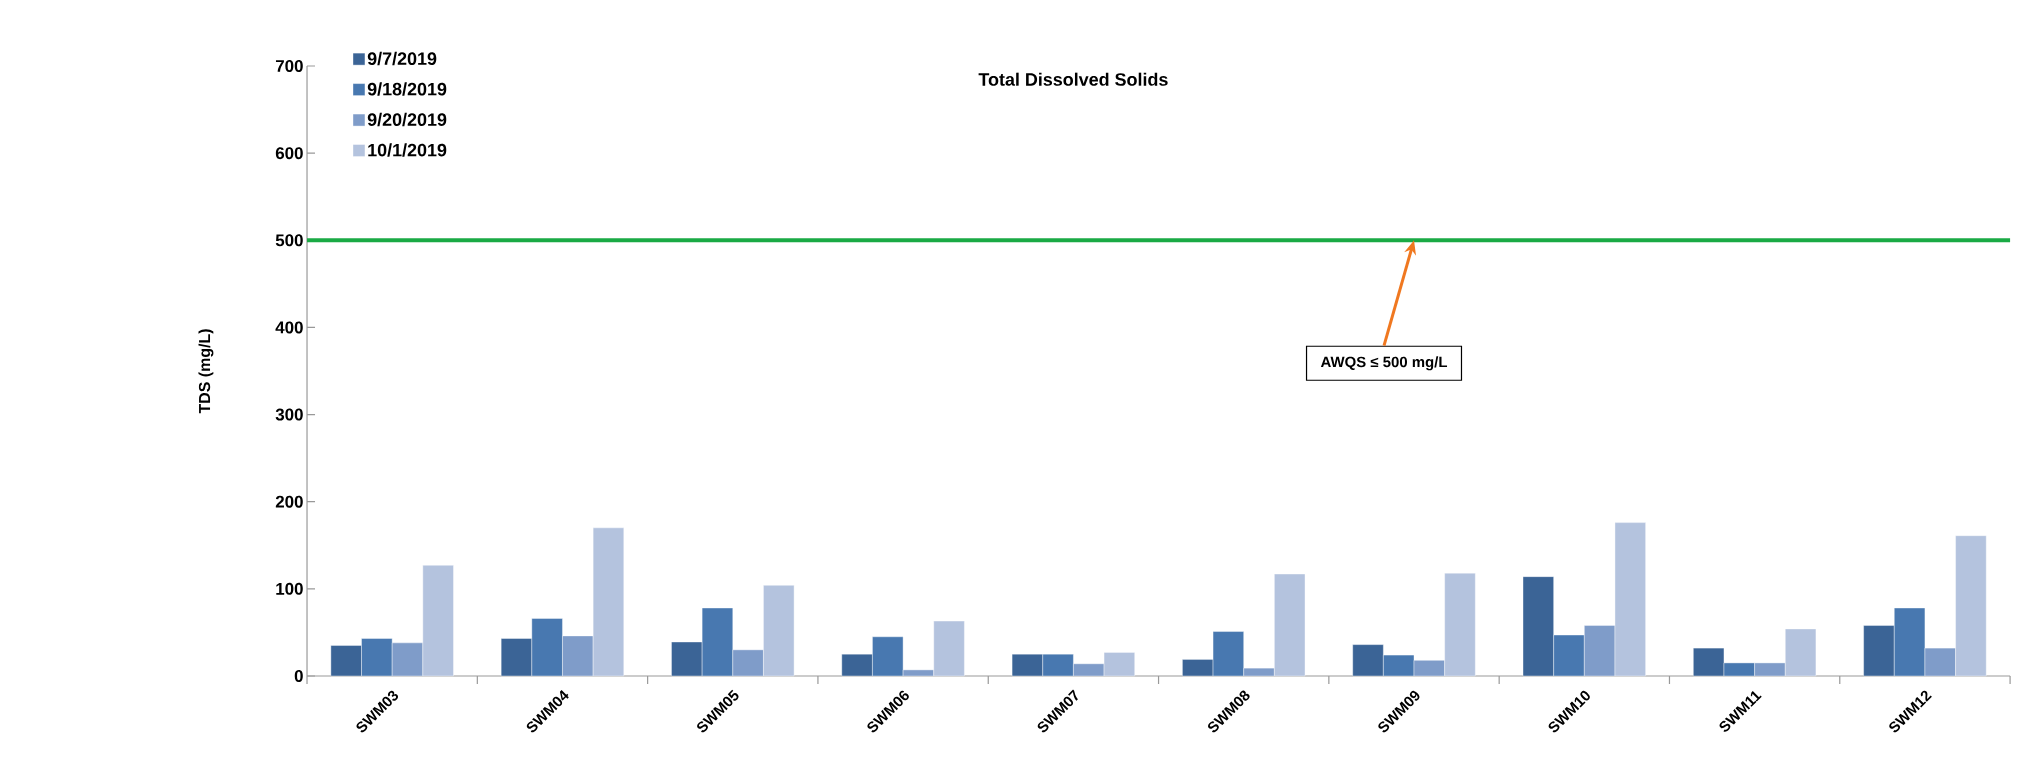 This screenshot has height=775, width=2034. What do you see at coordinates (407, 89) in the screenshot?
I see `legend-label: 9/18/2019` at bounding box center [407, 89].